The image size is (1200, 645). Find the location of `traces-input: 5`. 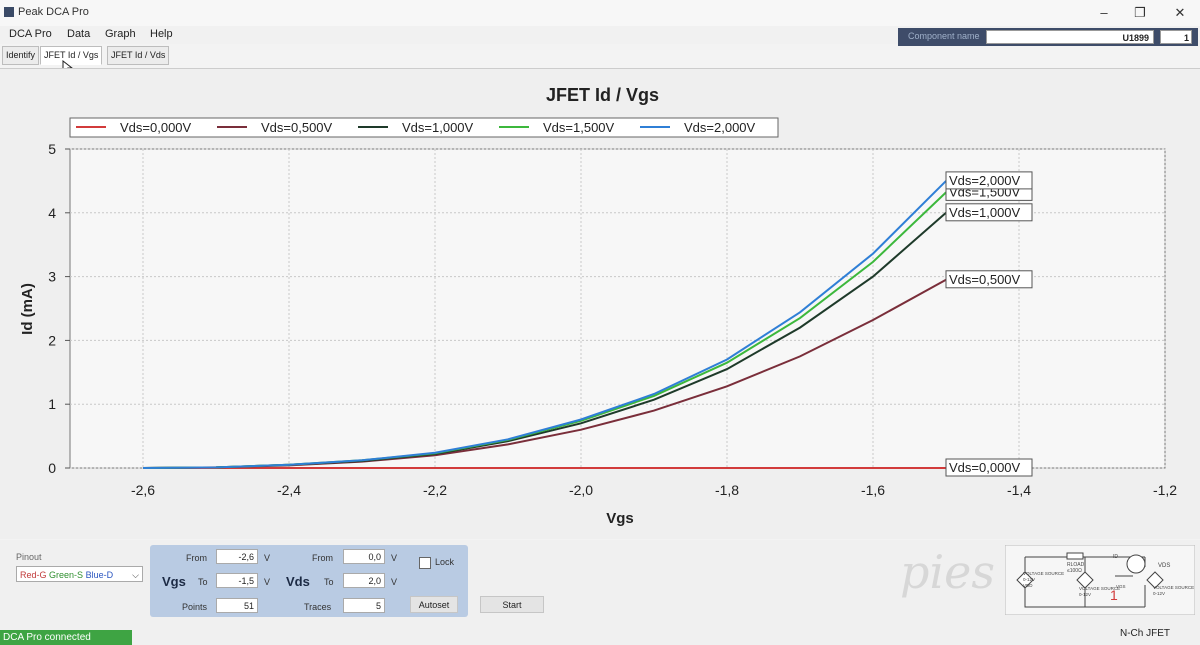

traces-input: 5 is located at coordinates (364, 605).